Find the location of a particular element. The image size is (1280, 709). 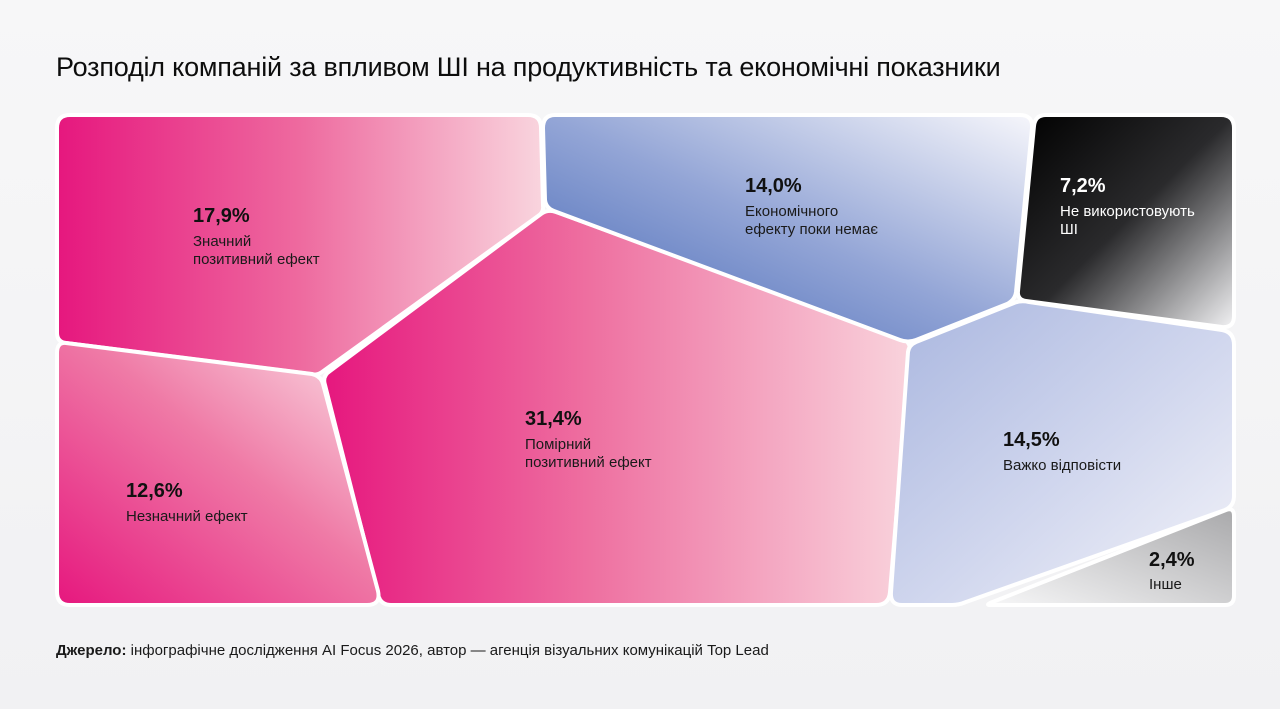

cell-insignificant is located at coordinates (218, 473).